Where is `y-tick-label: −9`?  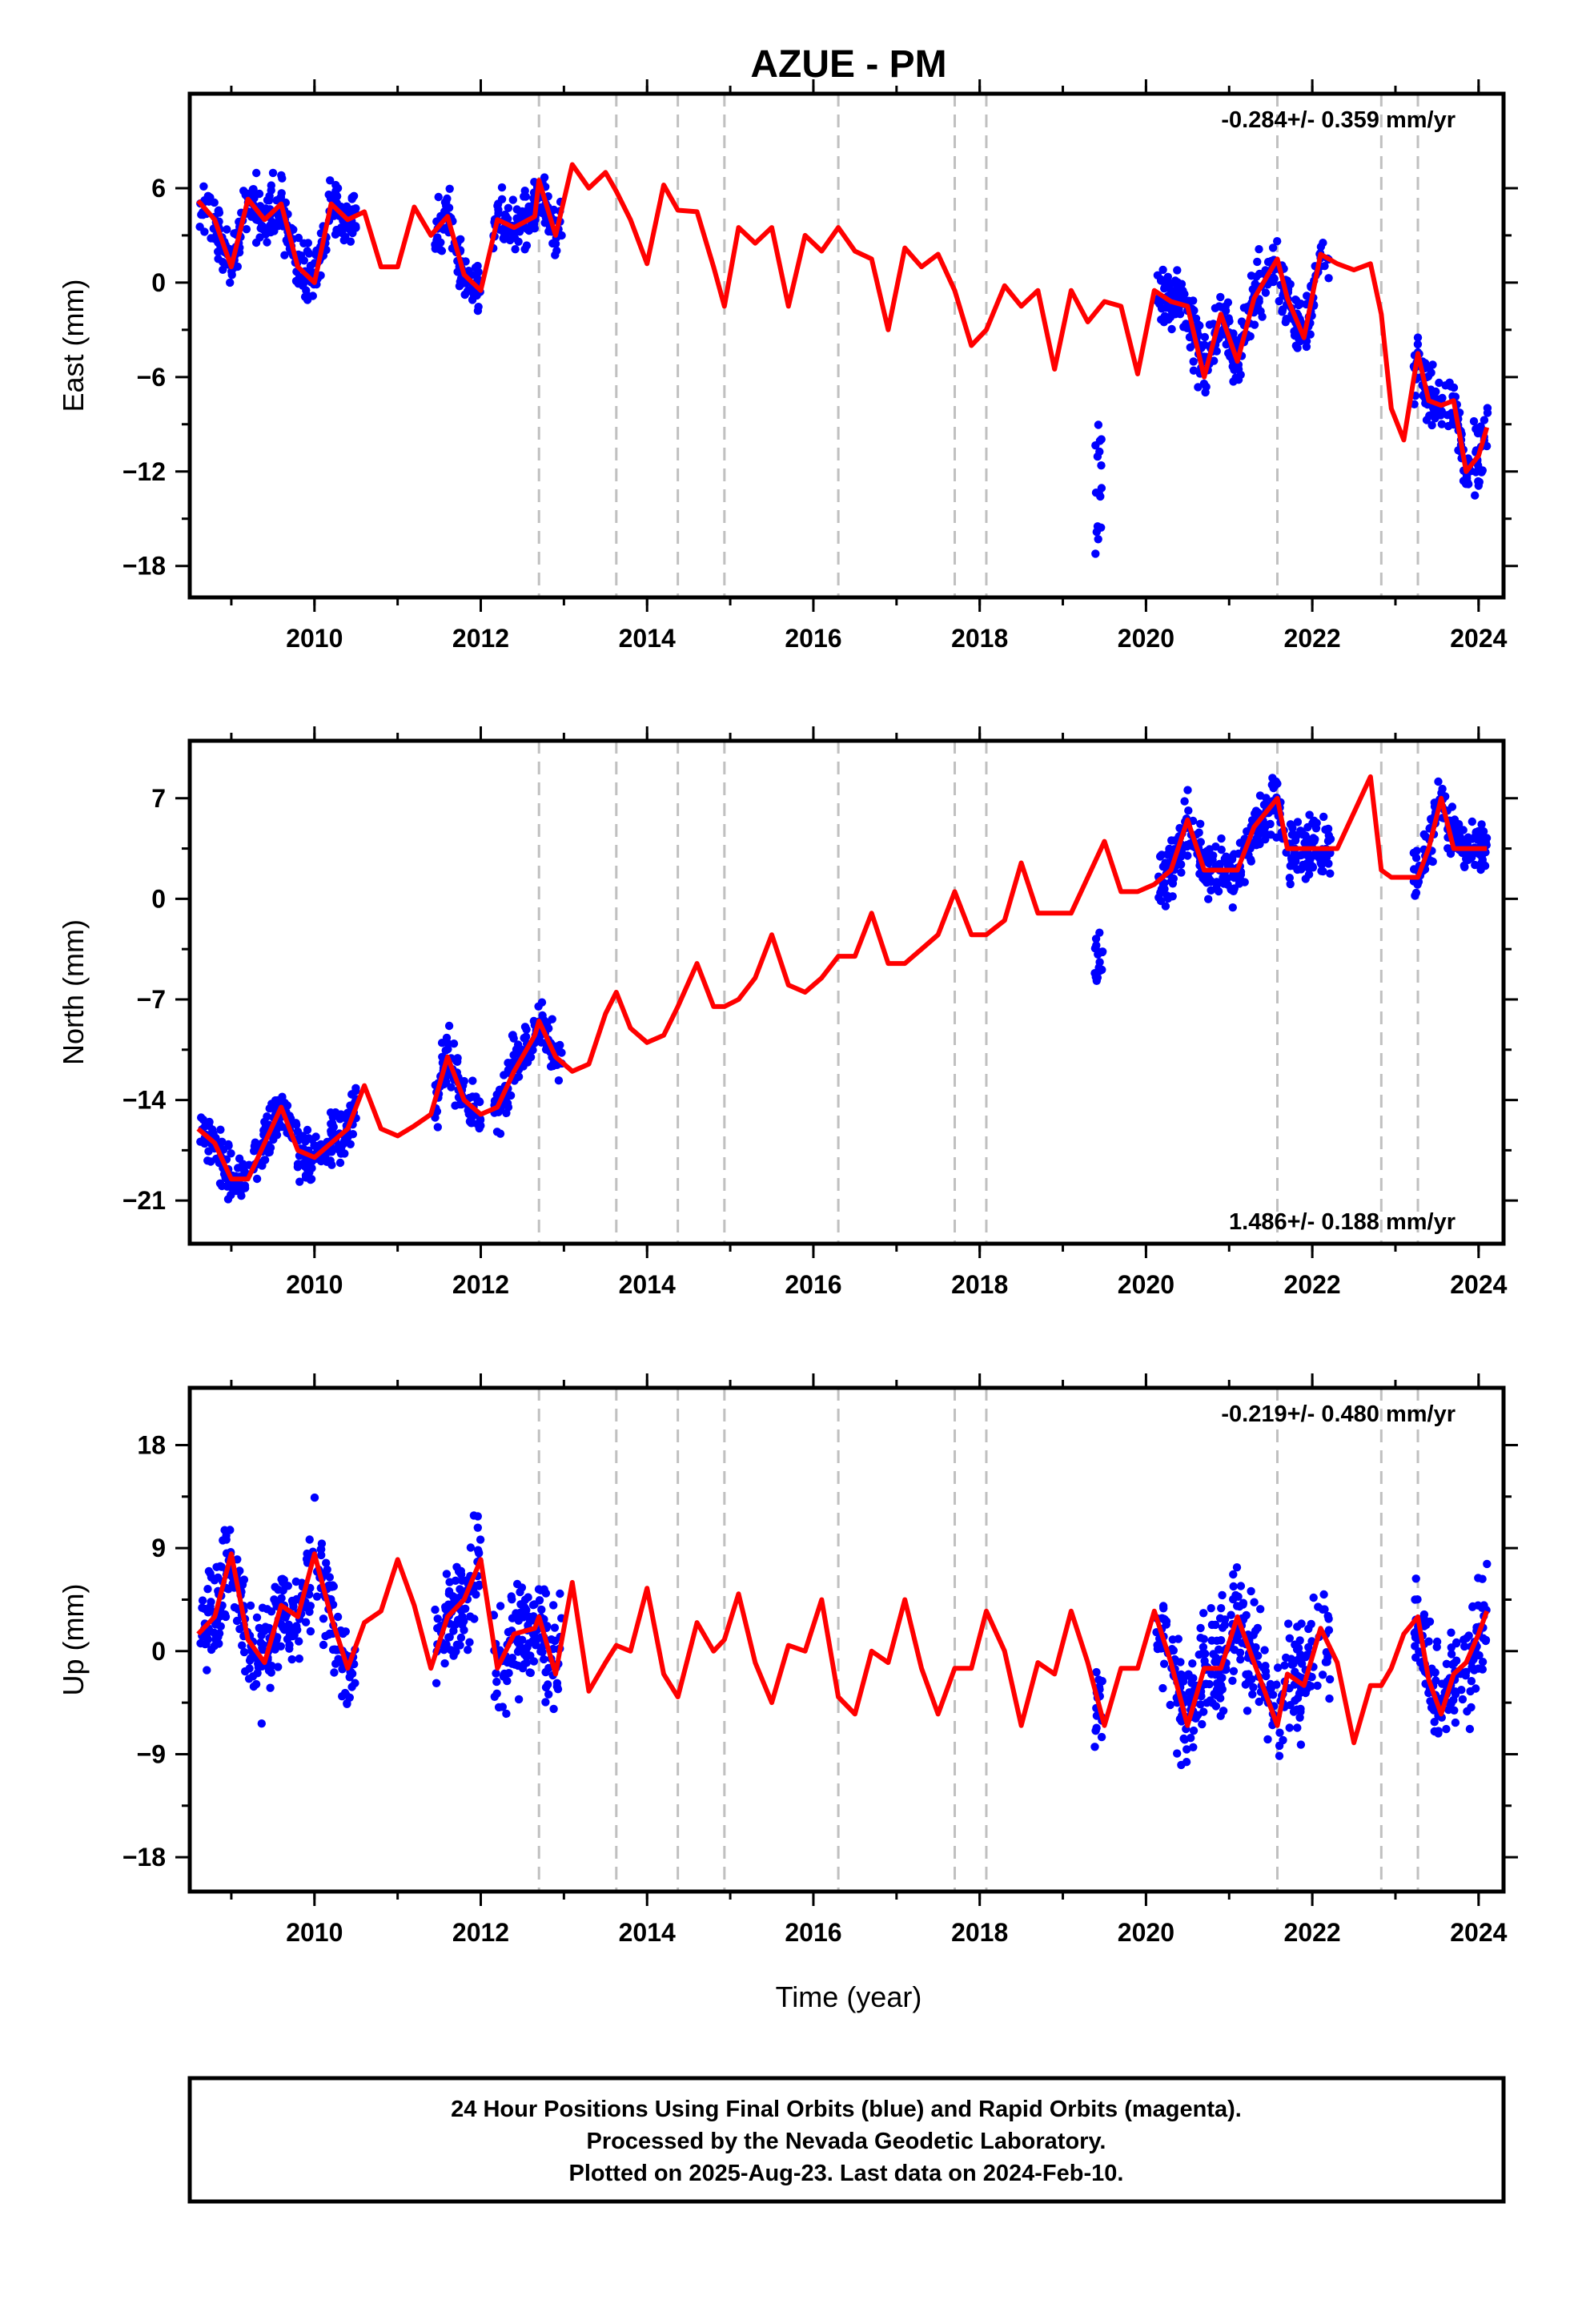 y-tick-label: −9 is located at coordinates (151, 1753).